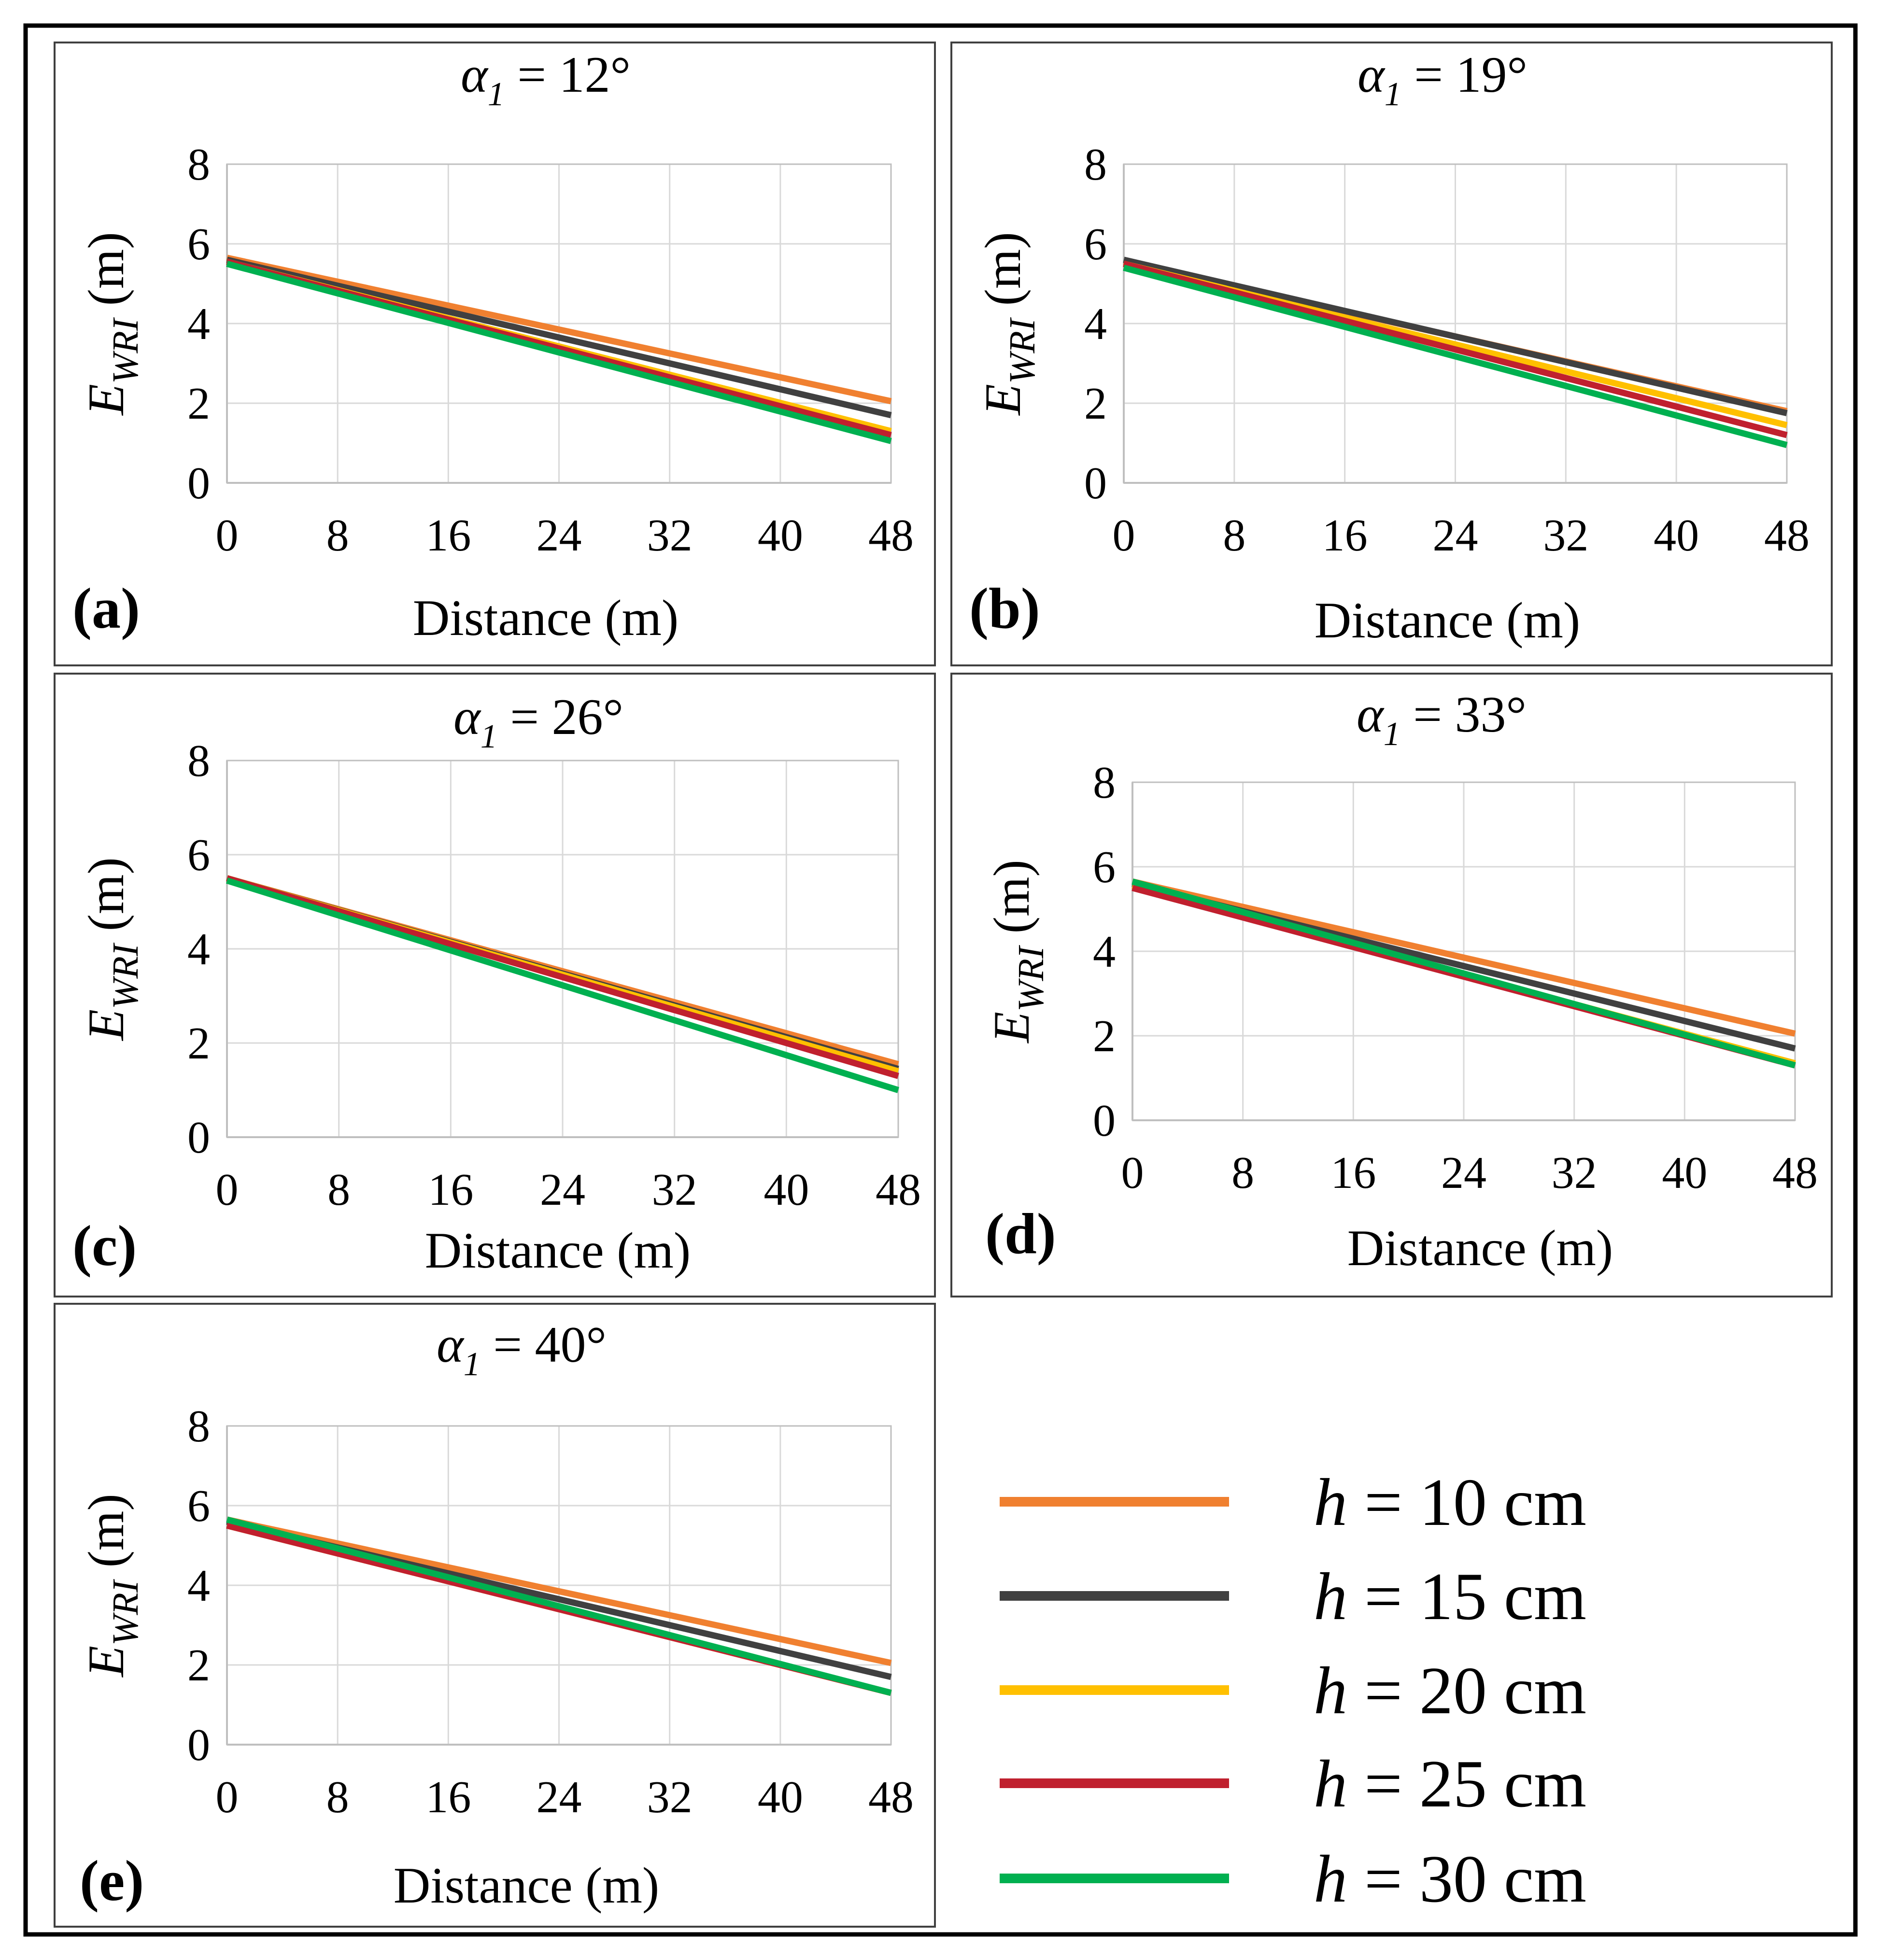 The image size is (1881, 1960). Describe the element at coordinates (1450, 1880) in the screenshot. I see `legend-label: h = 30 cm` at that location.